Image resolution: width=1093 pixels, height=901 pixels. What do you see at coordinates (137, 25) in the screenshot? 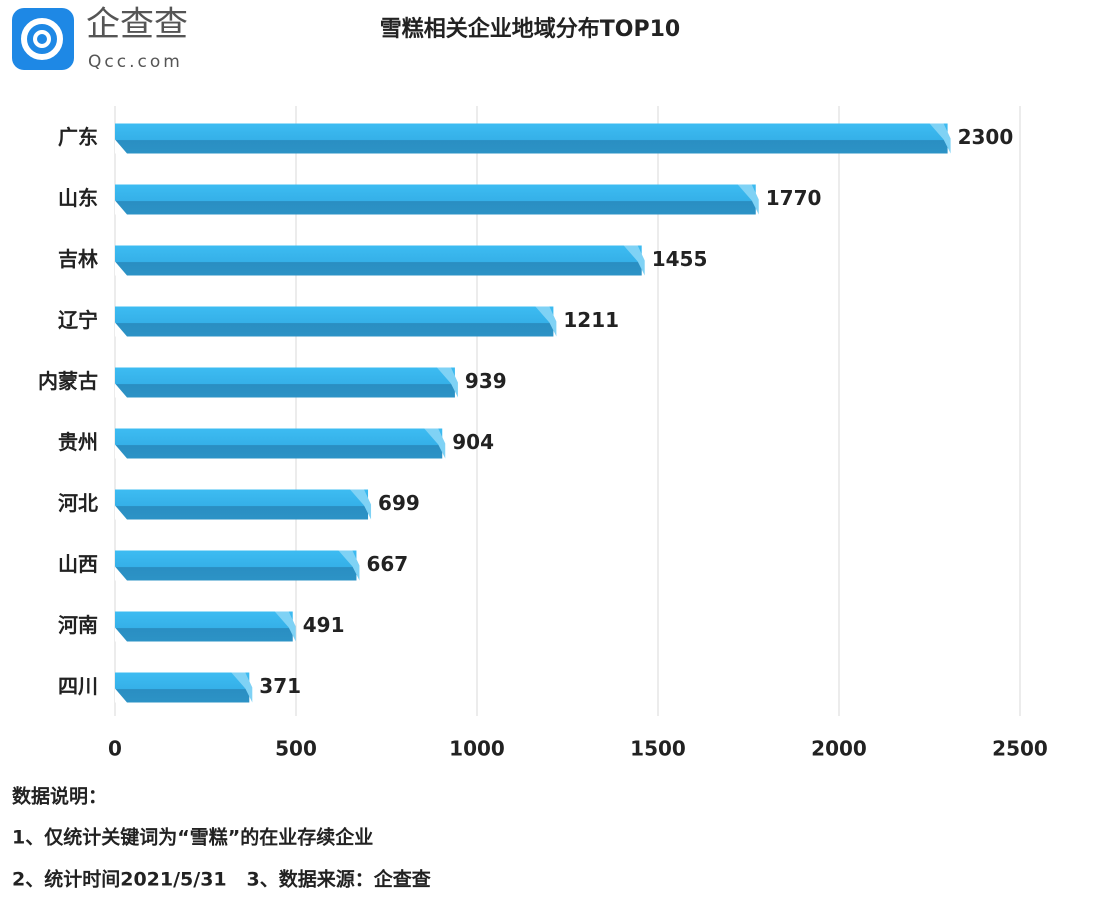
I see `logo-name: 企查查` at bounding box center [137, 25].